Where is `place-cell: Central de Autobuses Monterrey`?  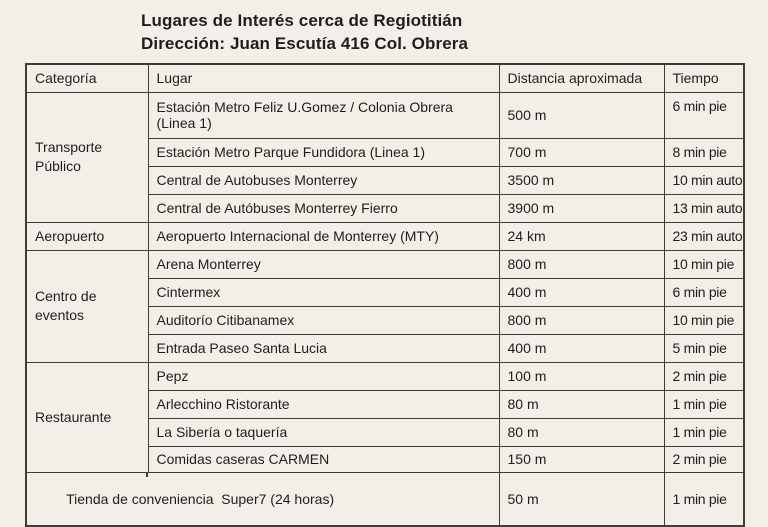 place-cell: Central de Autobuses Monterrey is located at coordinates (323, 180).